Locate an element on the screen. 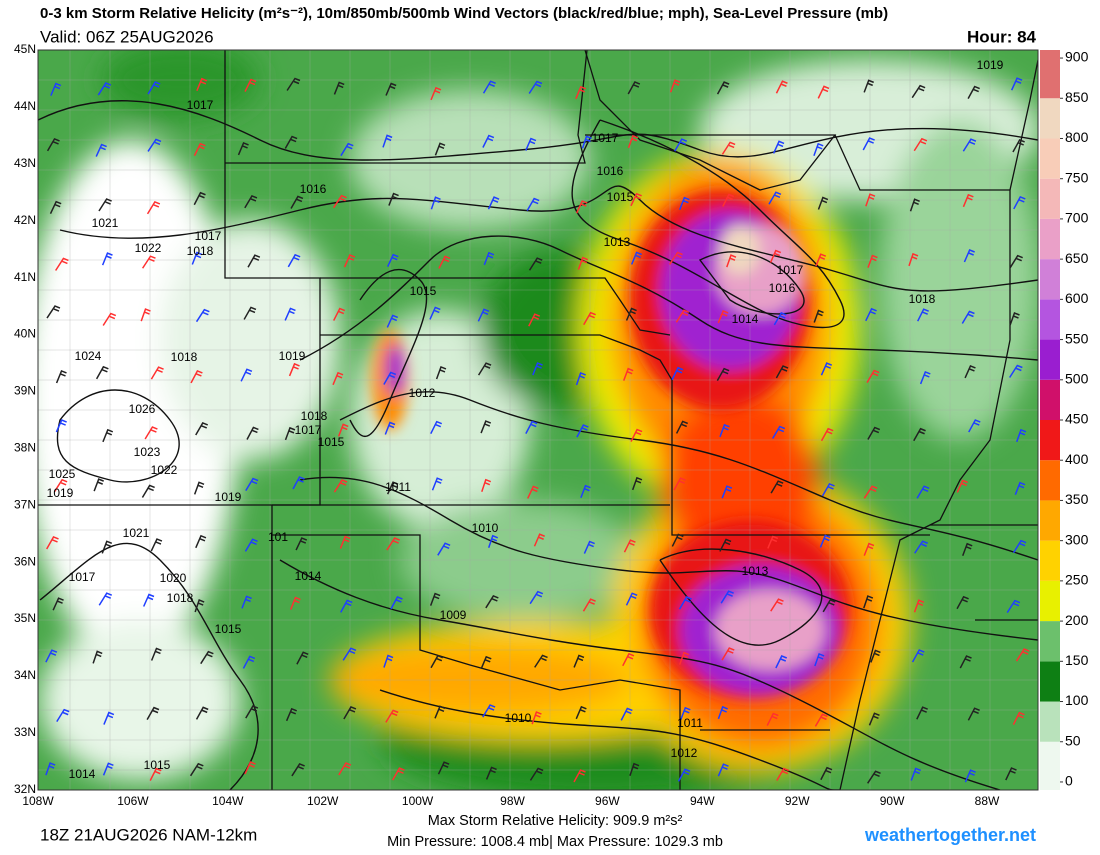 Image resolution: width=1100 pixels, height=855 pixels. latitude-label: 35N is located at coordinates (25, 618).